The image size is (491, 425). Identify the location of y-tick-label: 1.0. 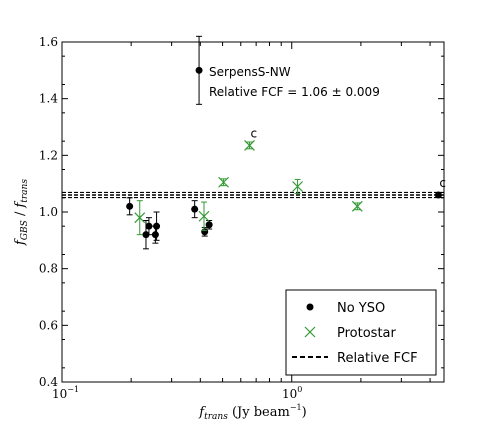
(48, 212).